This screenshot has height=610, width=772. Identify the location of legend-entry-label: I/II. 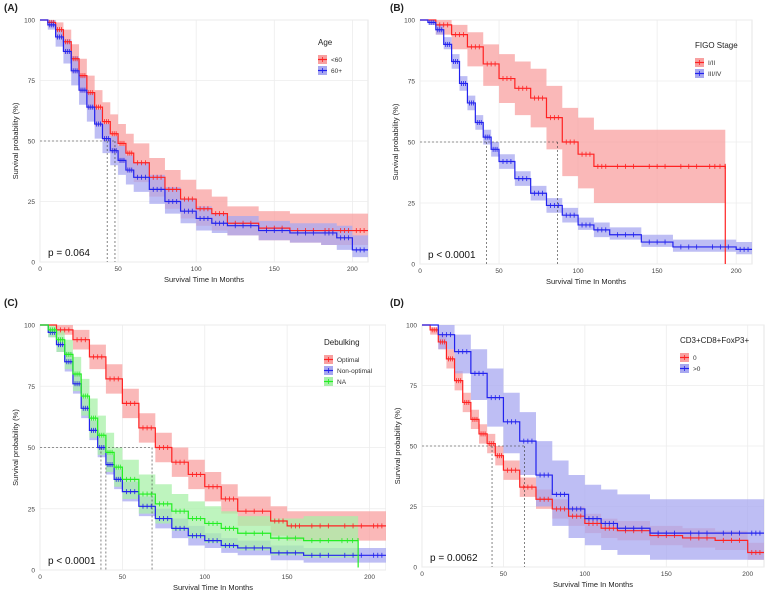
(711, 63).